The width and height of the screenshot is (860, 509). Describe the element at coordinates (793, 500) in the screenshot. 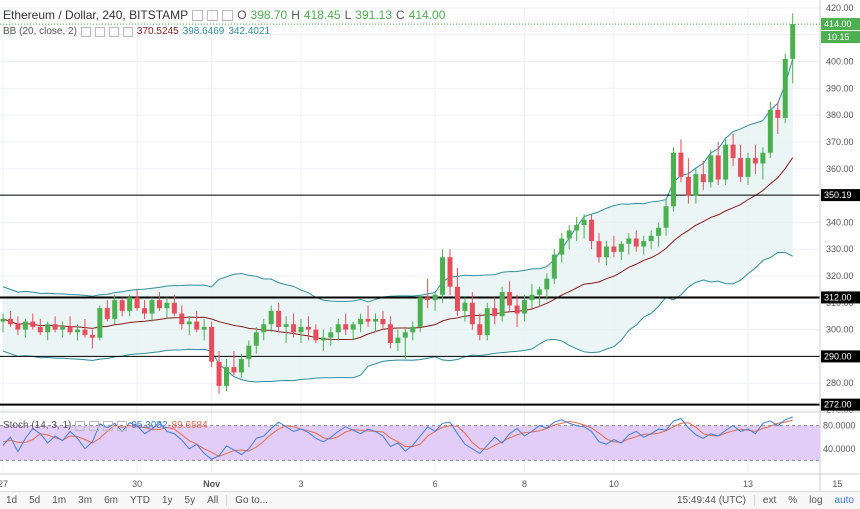

I see `percent-toggle: %` at that location.